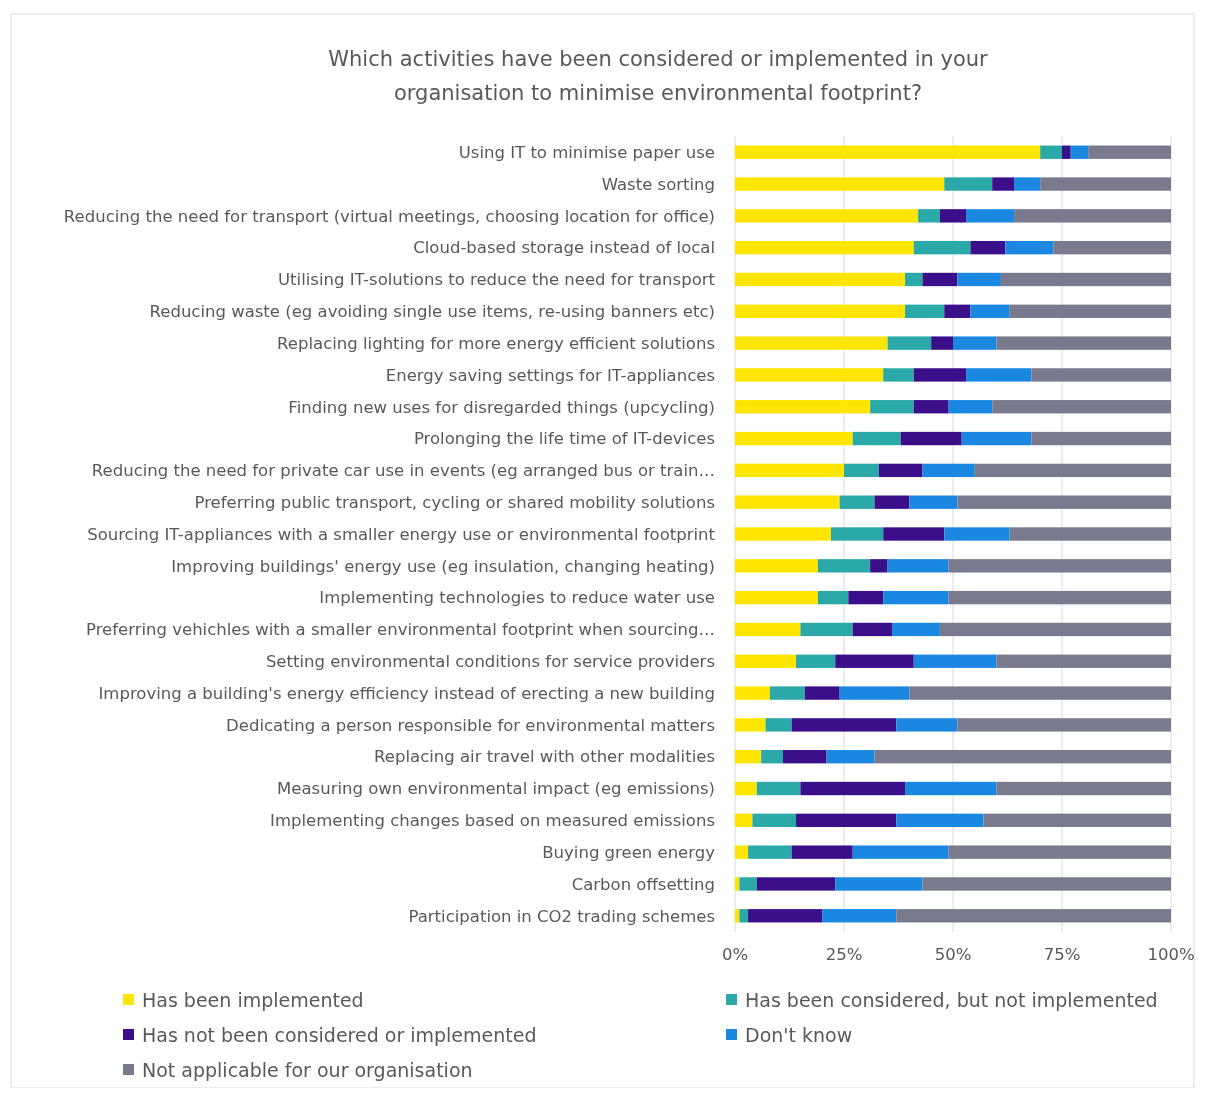 Image resolution: width=1205 pixels, height=1093 pixels. Describe the element at coordinates (490, 662) in the screenshot. I see `y-tick-label: Setting environmental conditions for service providers` at that location.